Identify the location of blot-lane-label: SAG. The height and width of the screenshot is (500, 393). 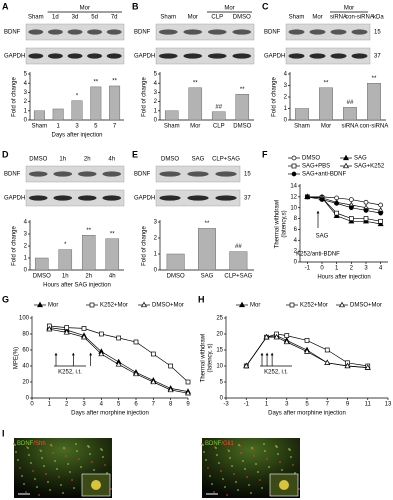
(198, 160).